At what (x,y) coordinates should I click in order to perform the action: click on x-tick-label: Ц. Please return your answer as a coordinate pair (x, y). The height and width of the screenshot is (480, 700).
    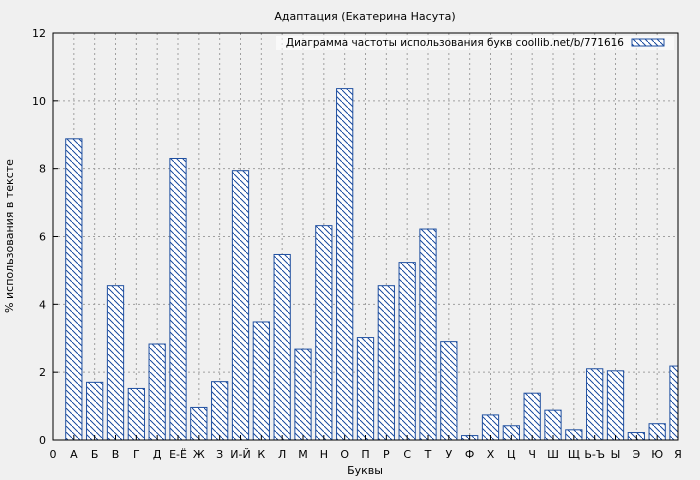
    Looking at the image, I should click on (511, 454).